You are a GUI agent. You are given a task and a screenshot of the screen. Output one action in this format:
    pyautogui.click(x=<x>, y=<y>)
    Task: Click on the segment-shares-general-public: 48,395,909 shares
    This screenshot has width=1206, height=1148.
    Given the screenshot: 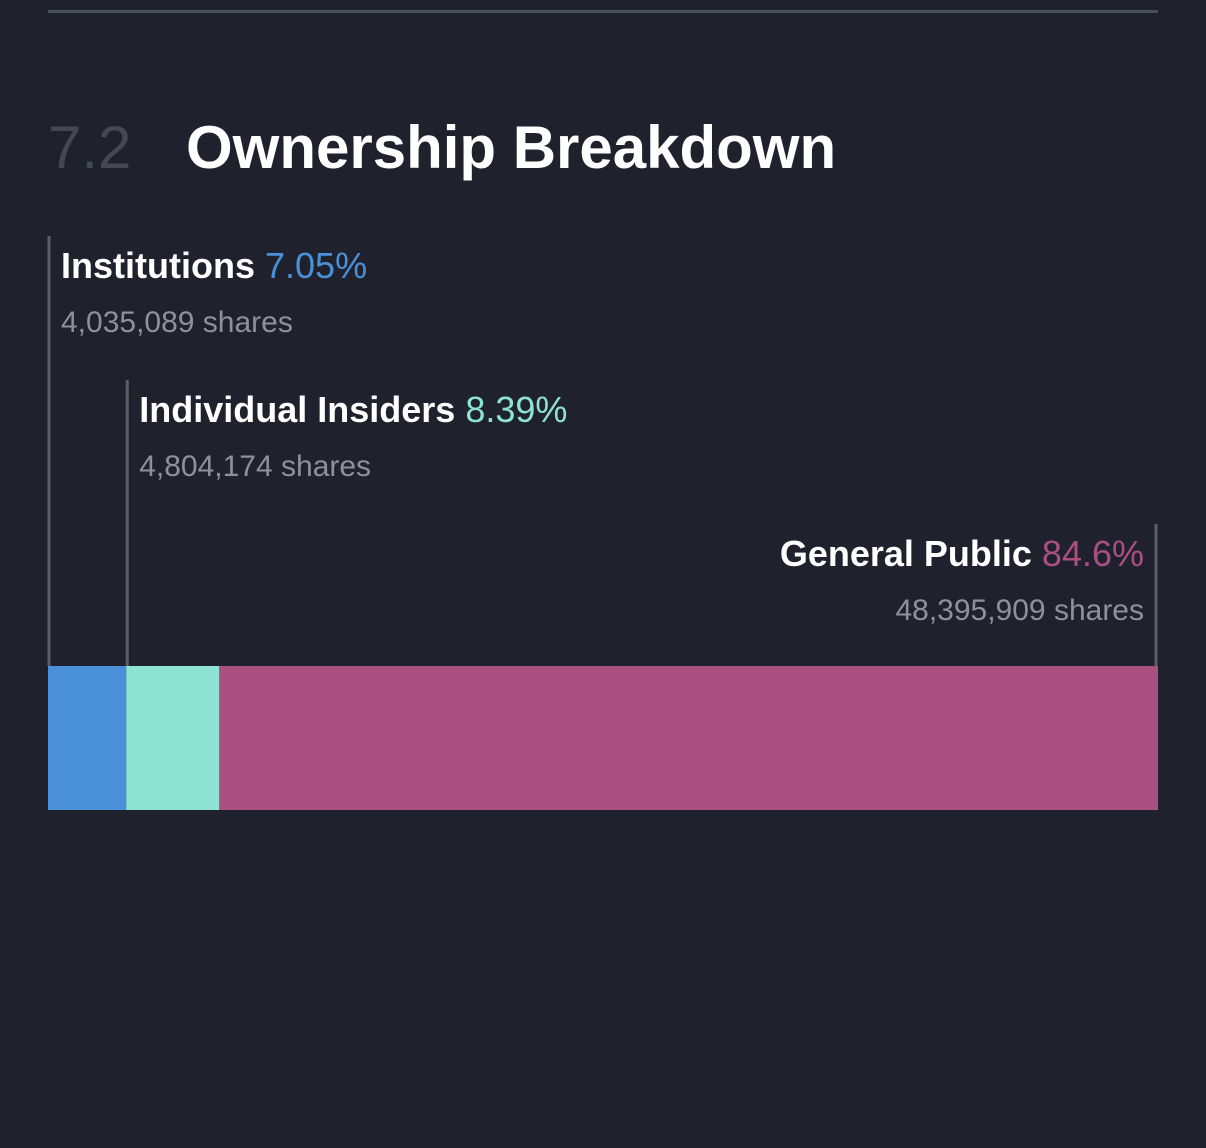 What is the action you would take?
    pyautogui.click(x=1019, y=610)
    